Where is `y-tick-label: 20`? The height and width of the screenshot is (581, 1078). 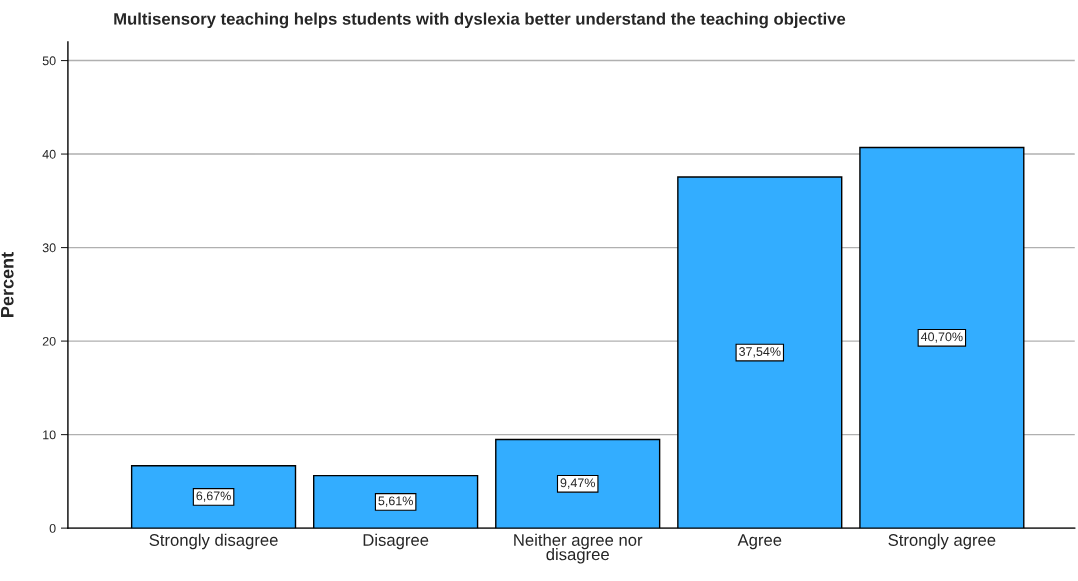
y-tick-label: 20 is located at coordinates (49, 341).